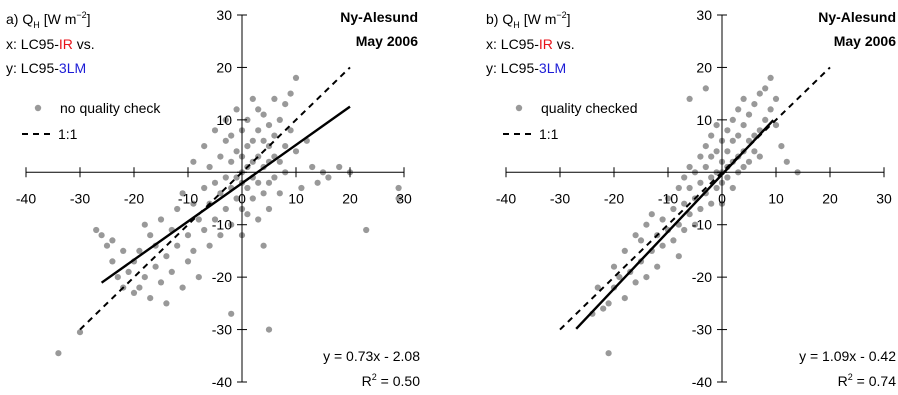 The height and width of the screenshot is (395, 898). I want to click on panel-b-y-tick-label--10: -10, so click(702, 225).